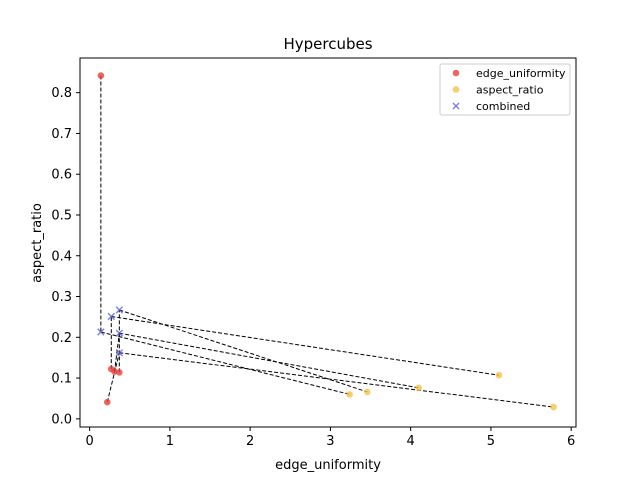  I want to click on legend-marker-combined, so click(456, 106).